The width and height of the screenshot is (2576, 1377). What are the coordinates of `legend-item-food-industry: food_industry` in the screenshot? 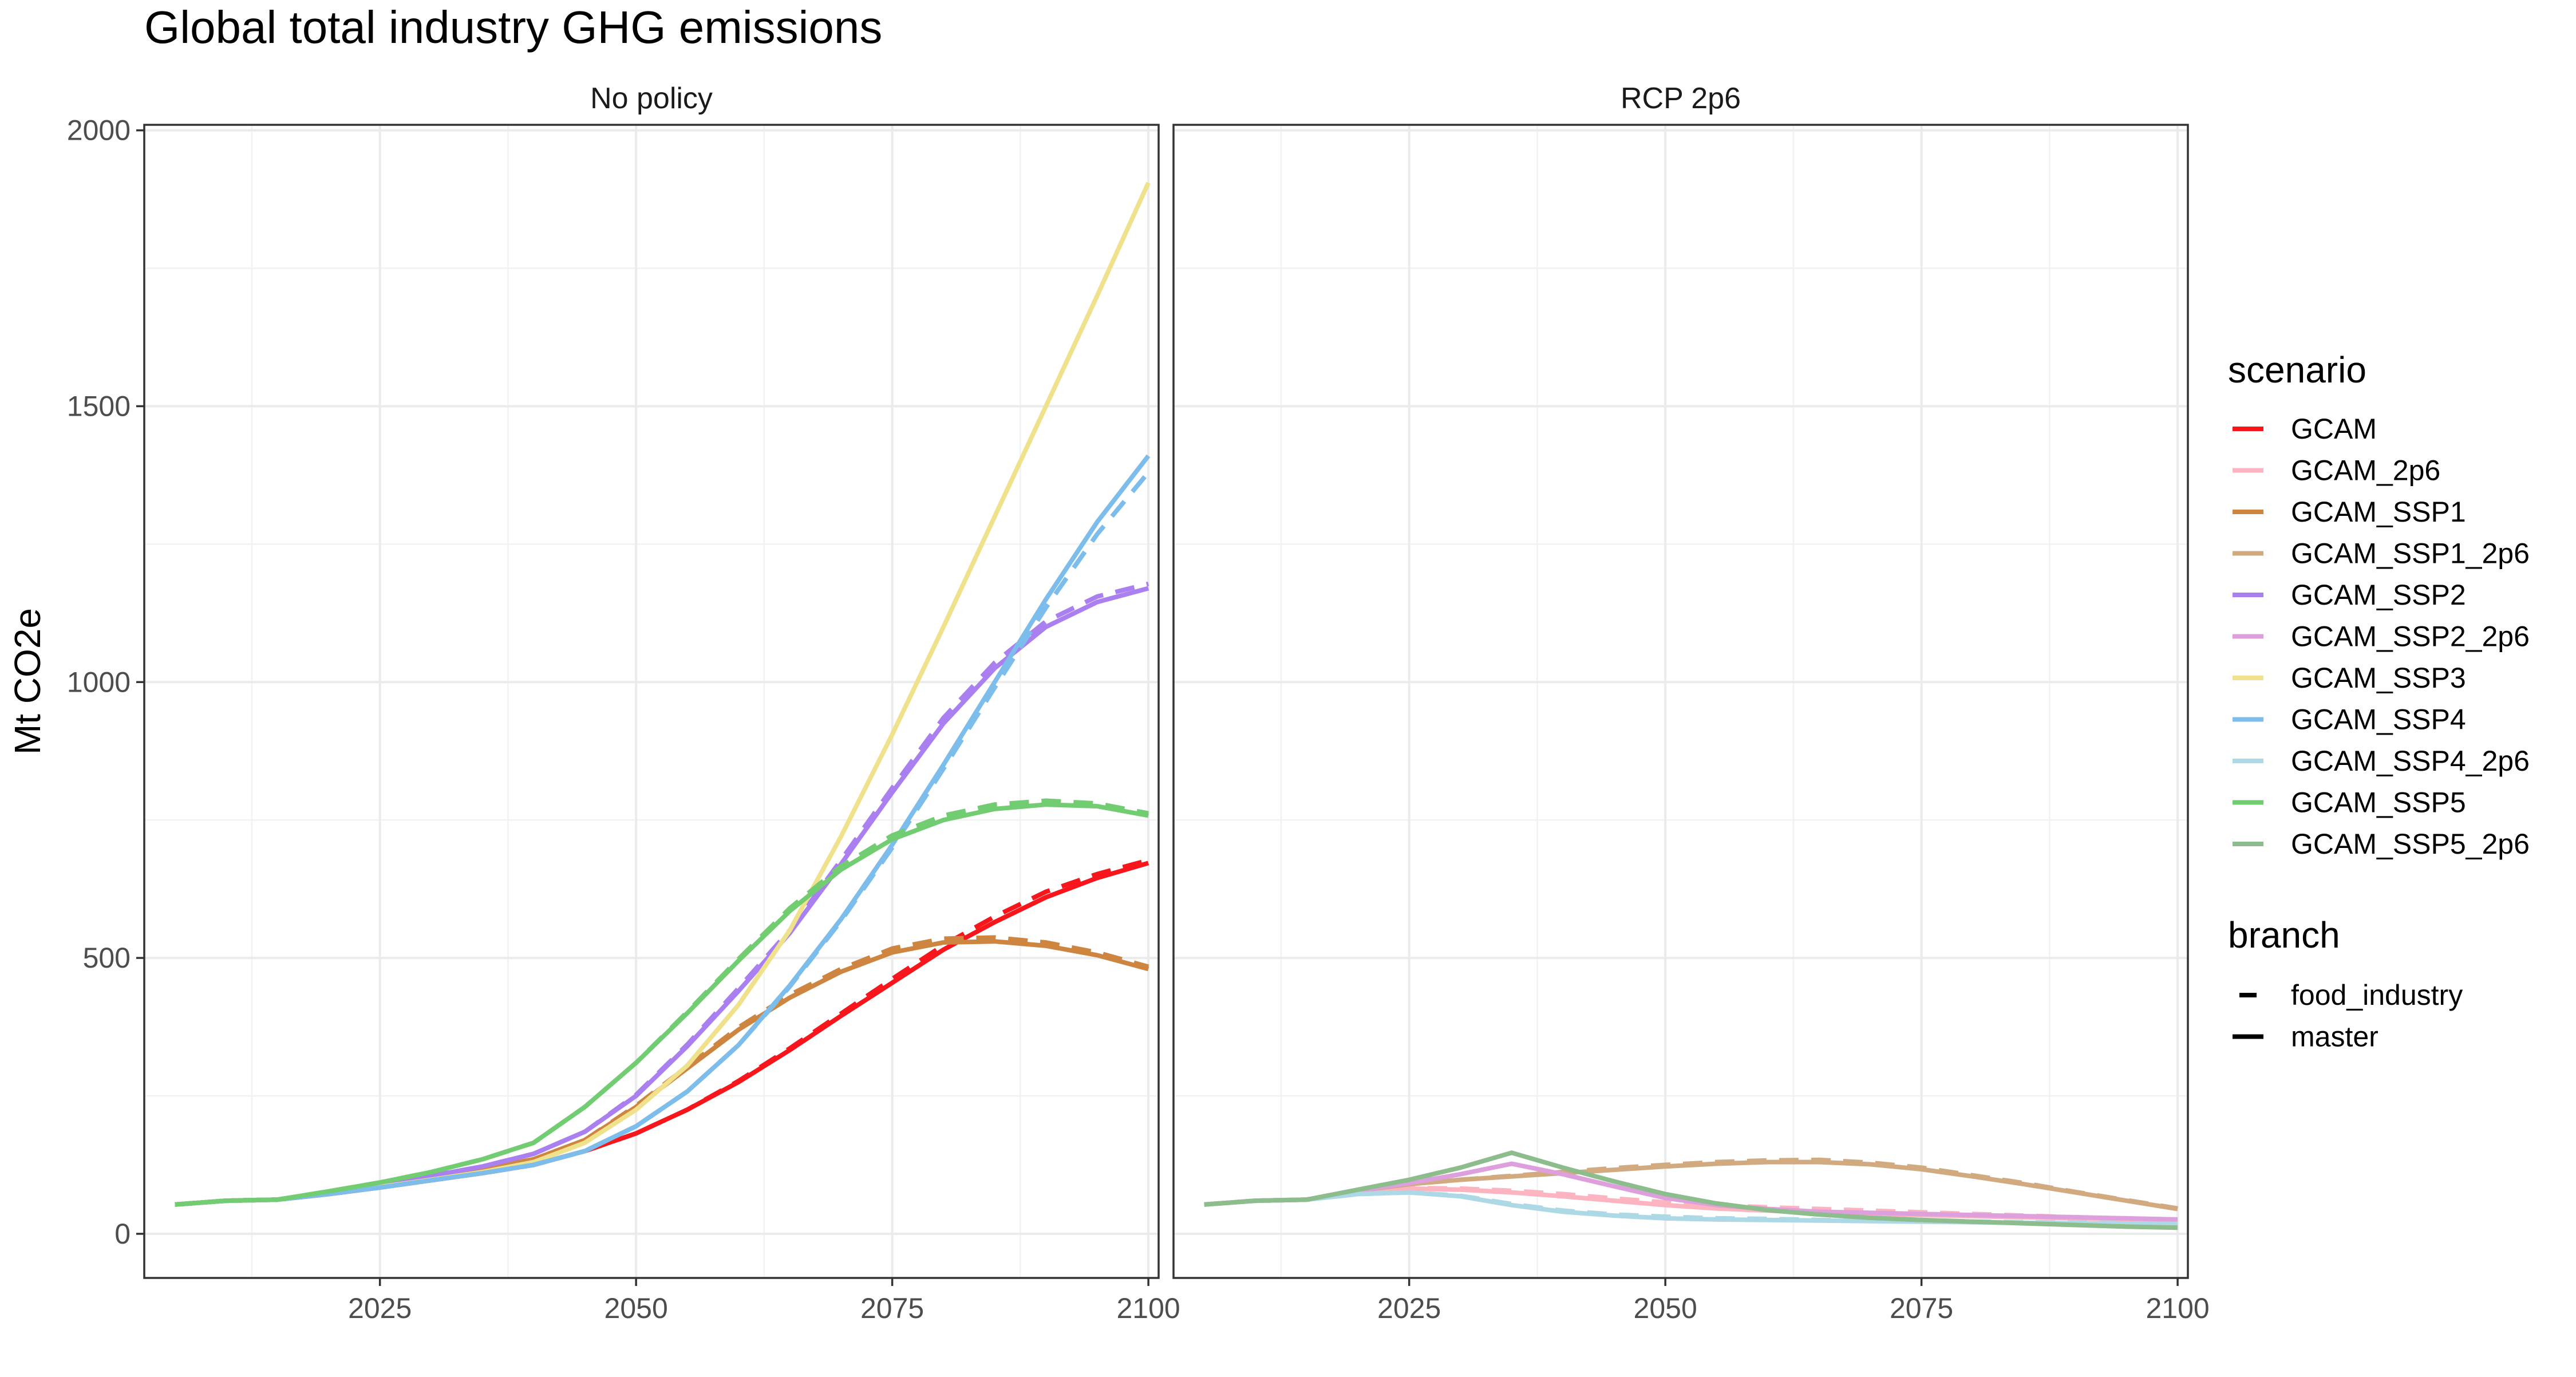 It's located at (2351, 995).